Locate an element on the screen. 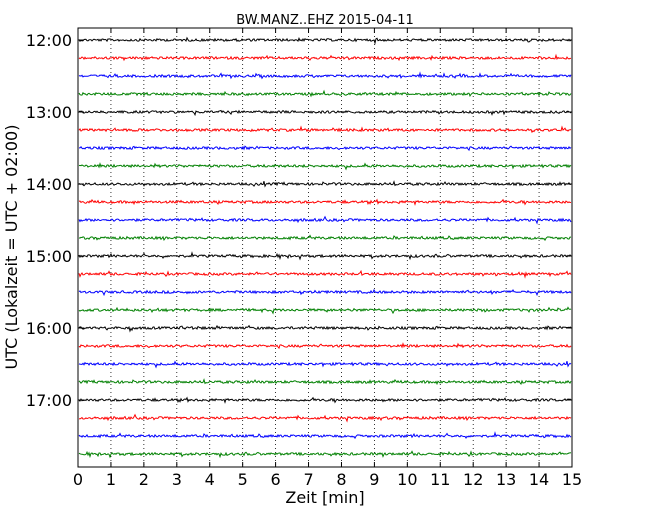 Image resolution: width=650 pixels, height=520 pixels. x-tick-label-0: 0 is located at coordinates (78, 479).